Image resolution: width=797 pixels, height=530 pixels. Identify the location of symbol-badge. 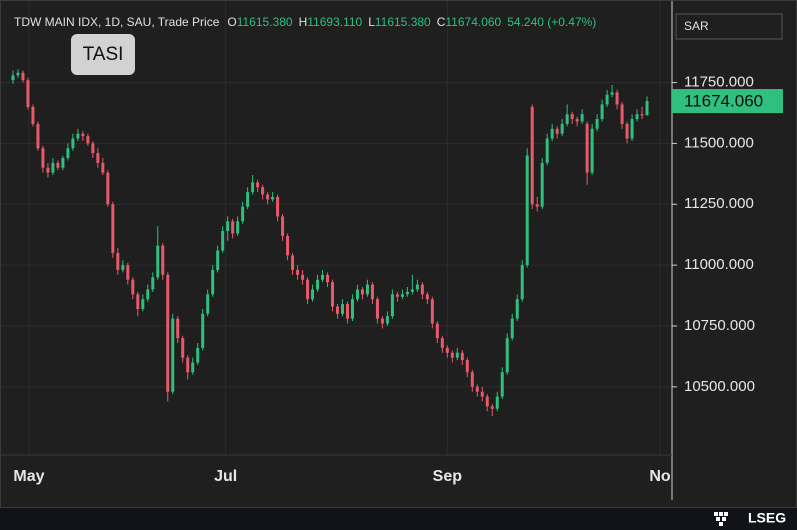
(103, 54).